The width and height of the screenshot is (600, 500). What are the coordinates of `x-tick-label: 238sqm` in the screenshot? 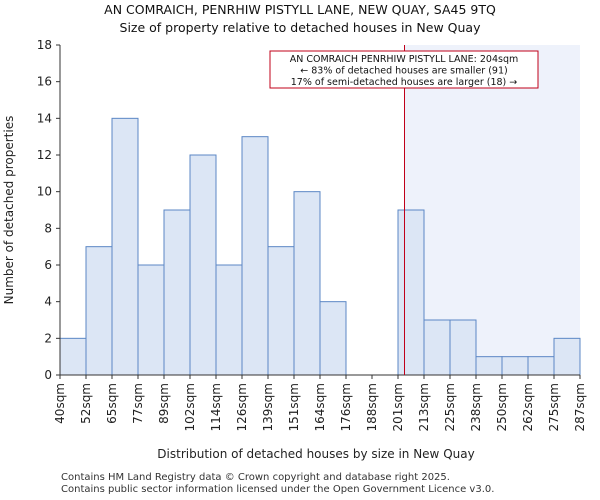 It's located at (476, 407).